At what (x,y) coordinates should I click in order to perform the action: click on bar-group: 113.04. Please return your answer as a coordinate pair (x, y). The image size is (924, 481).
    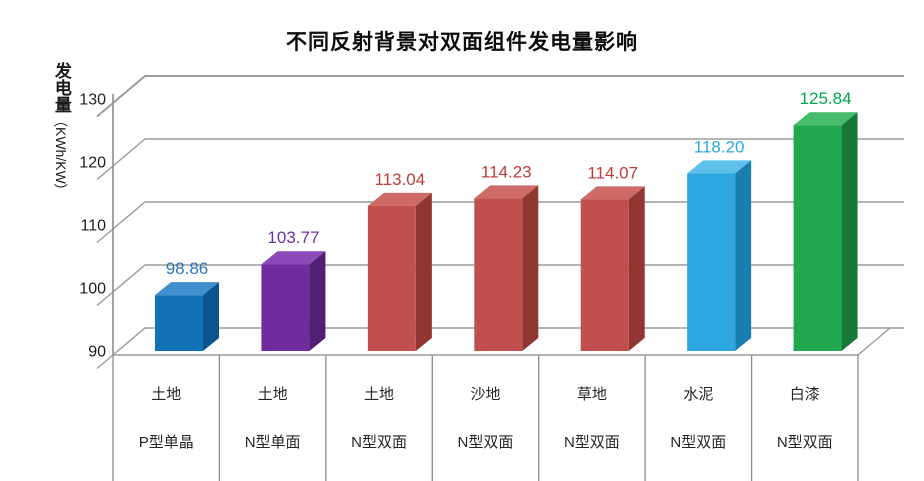
    Looking at the image, I should click on (399, 260).